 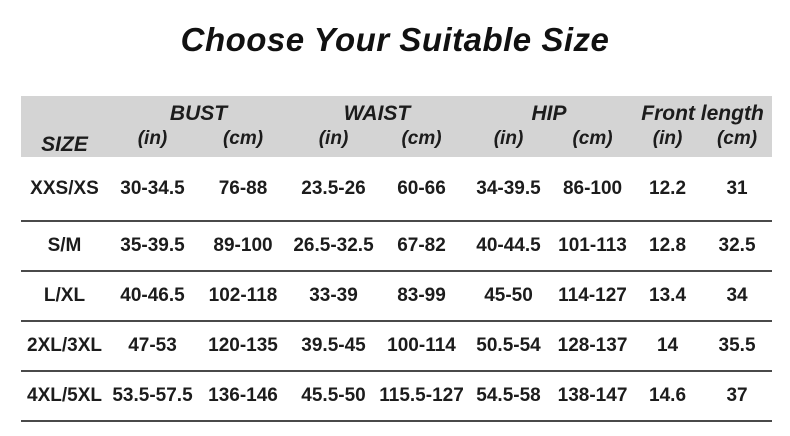 I want to click on header-unit-row: (in) (cm) (in) (cm) (in) (cm) (in) (cm), so click(x=397, y=141).